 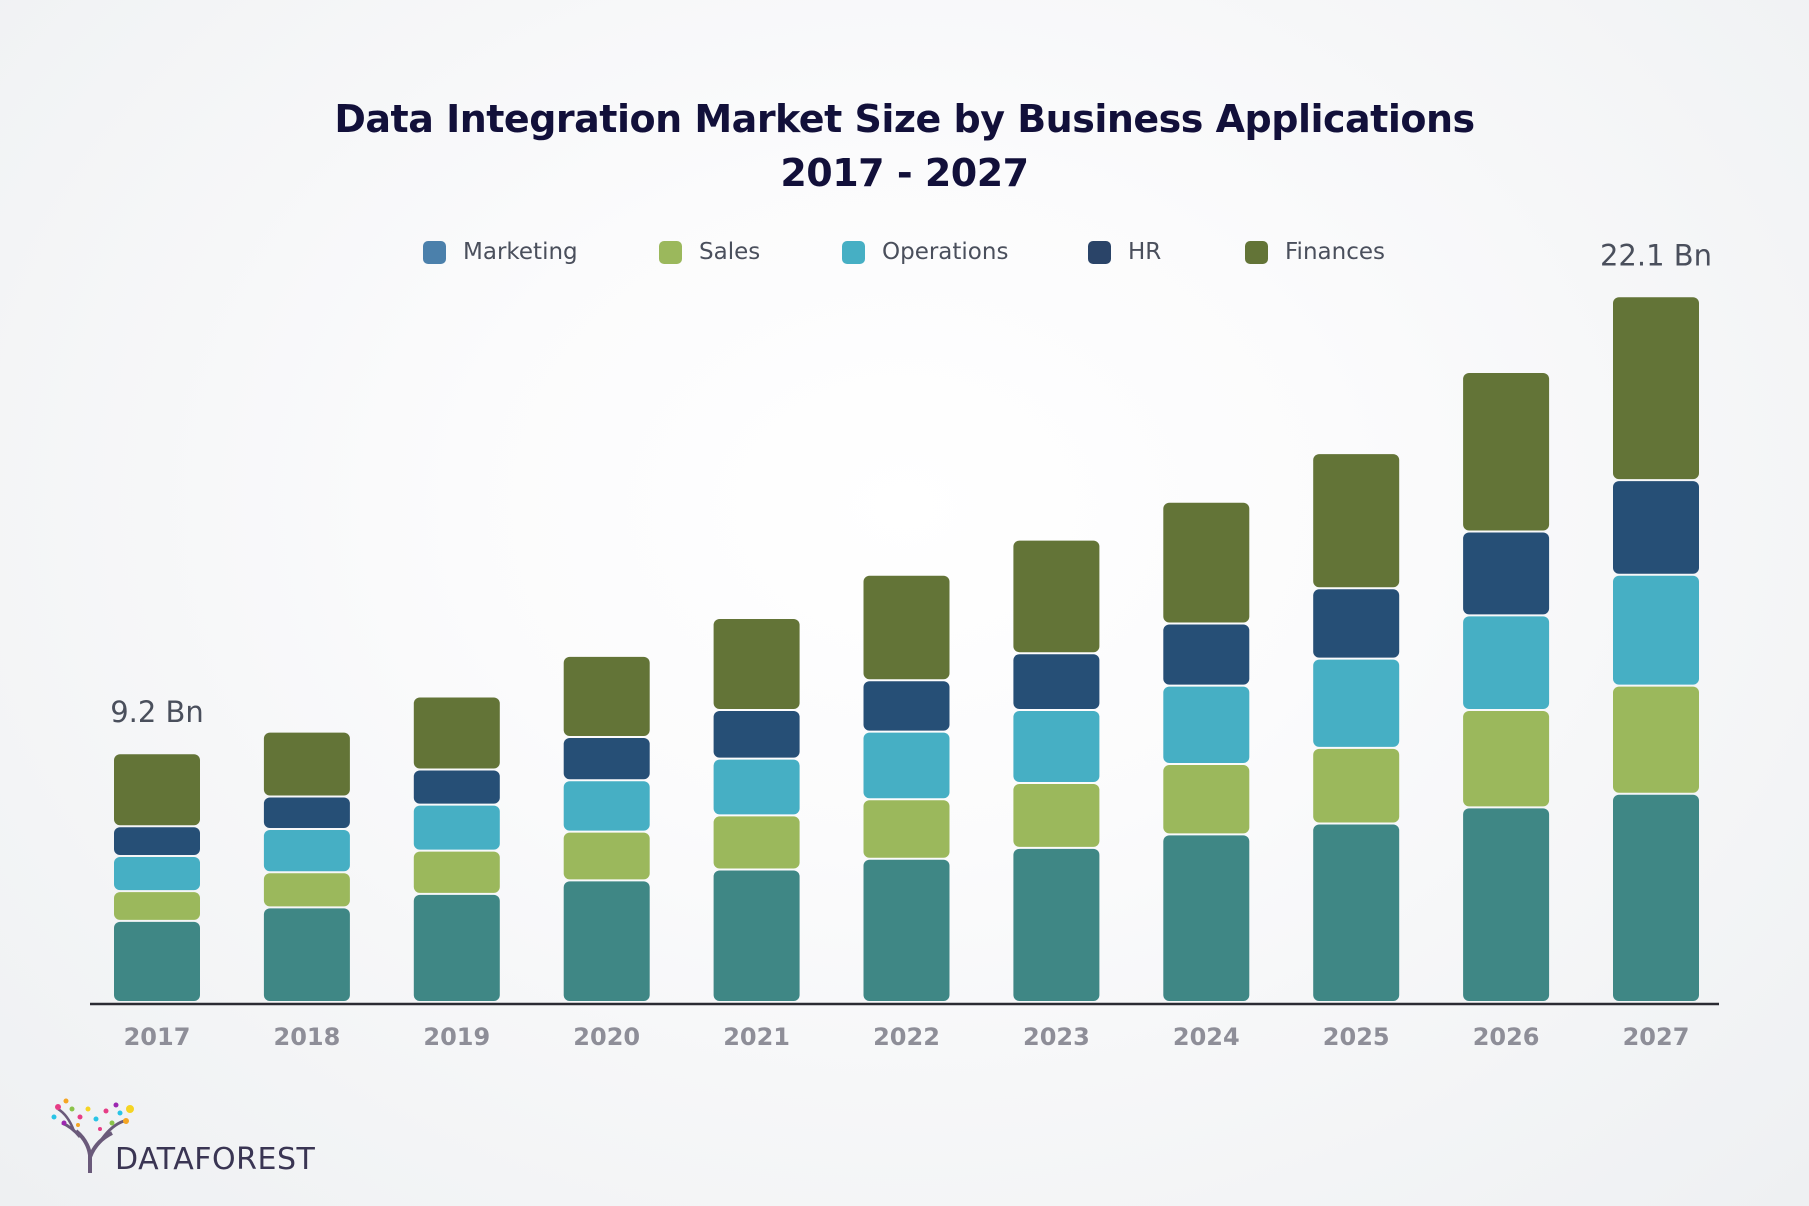 I want to click on bar-operations-2024, so click(x=1206, y=725).